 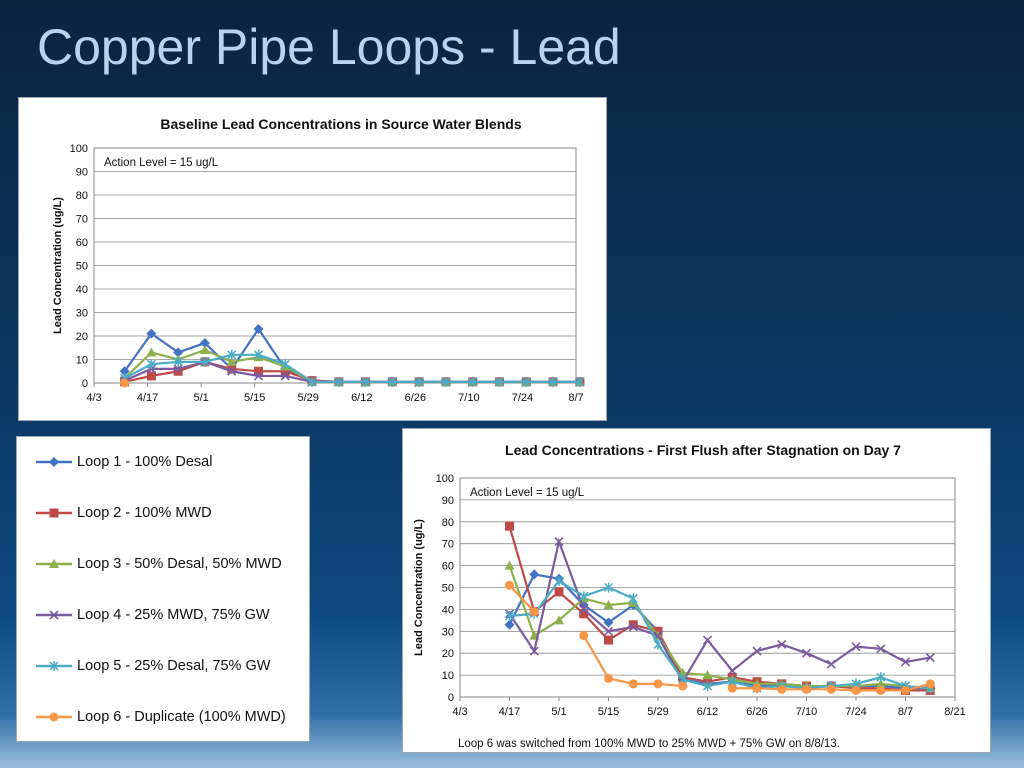 I want to click on legend-label: Loop 4 - 25% MWD, 75% GW, so click(x=173, y=615).